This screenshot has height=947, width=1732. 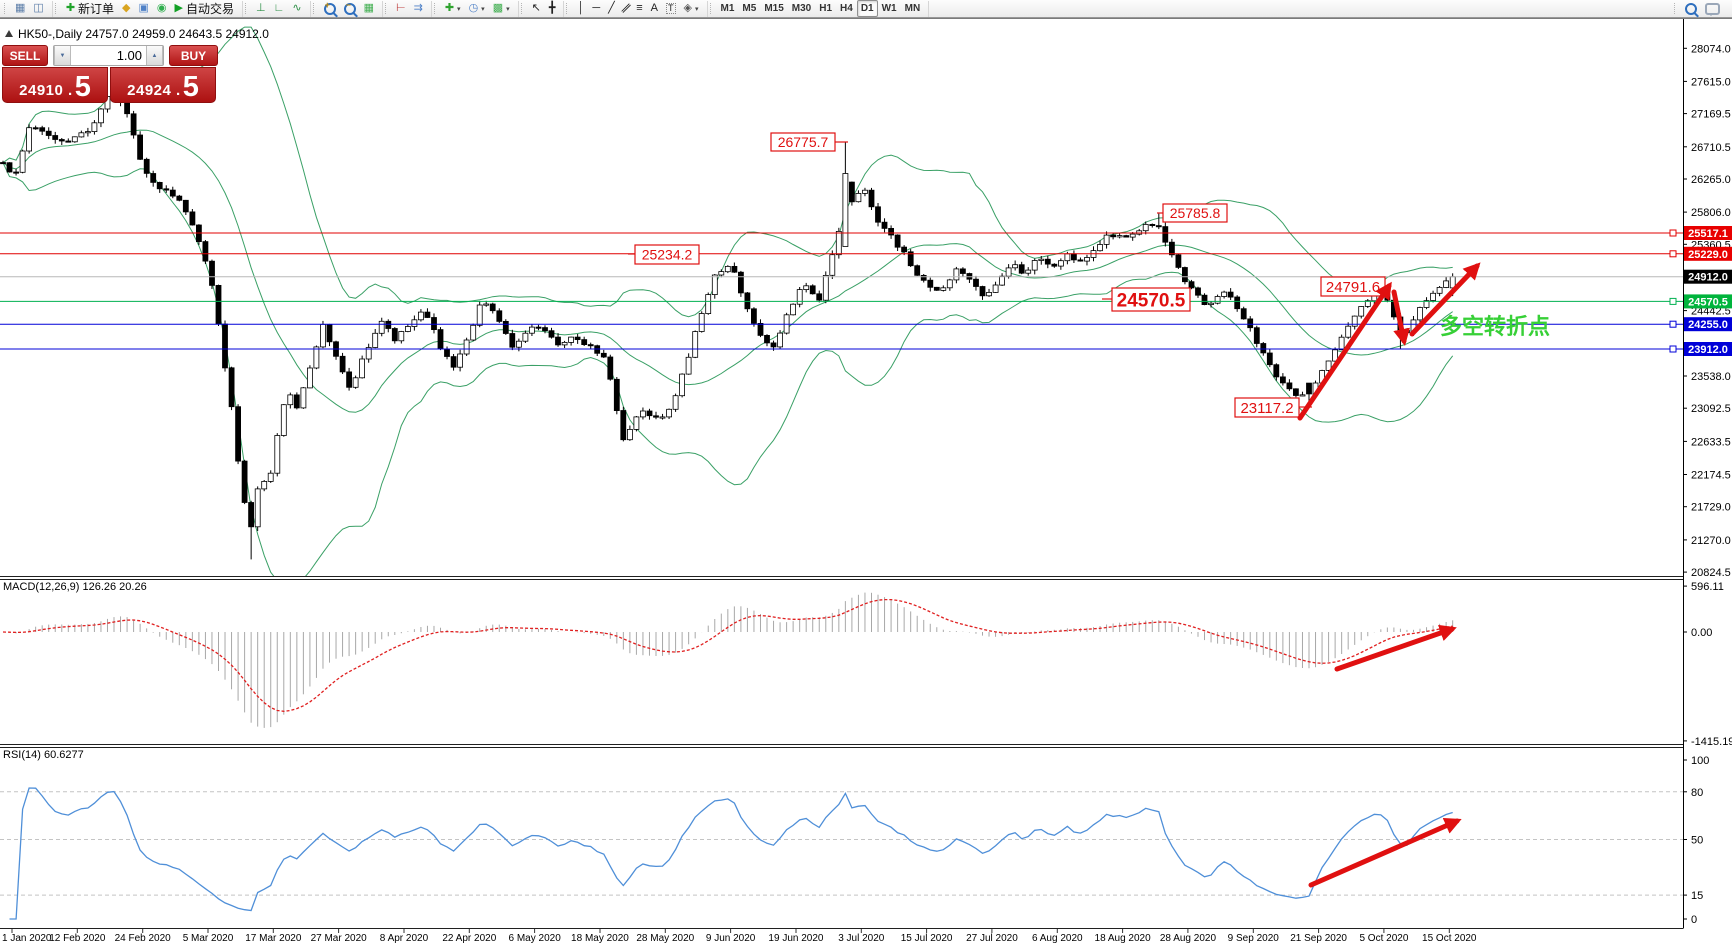 I want to click on date-tick-label: 19 Jun 2020, so click(x=795, y=938).